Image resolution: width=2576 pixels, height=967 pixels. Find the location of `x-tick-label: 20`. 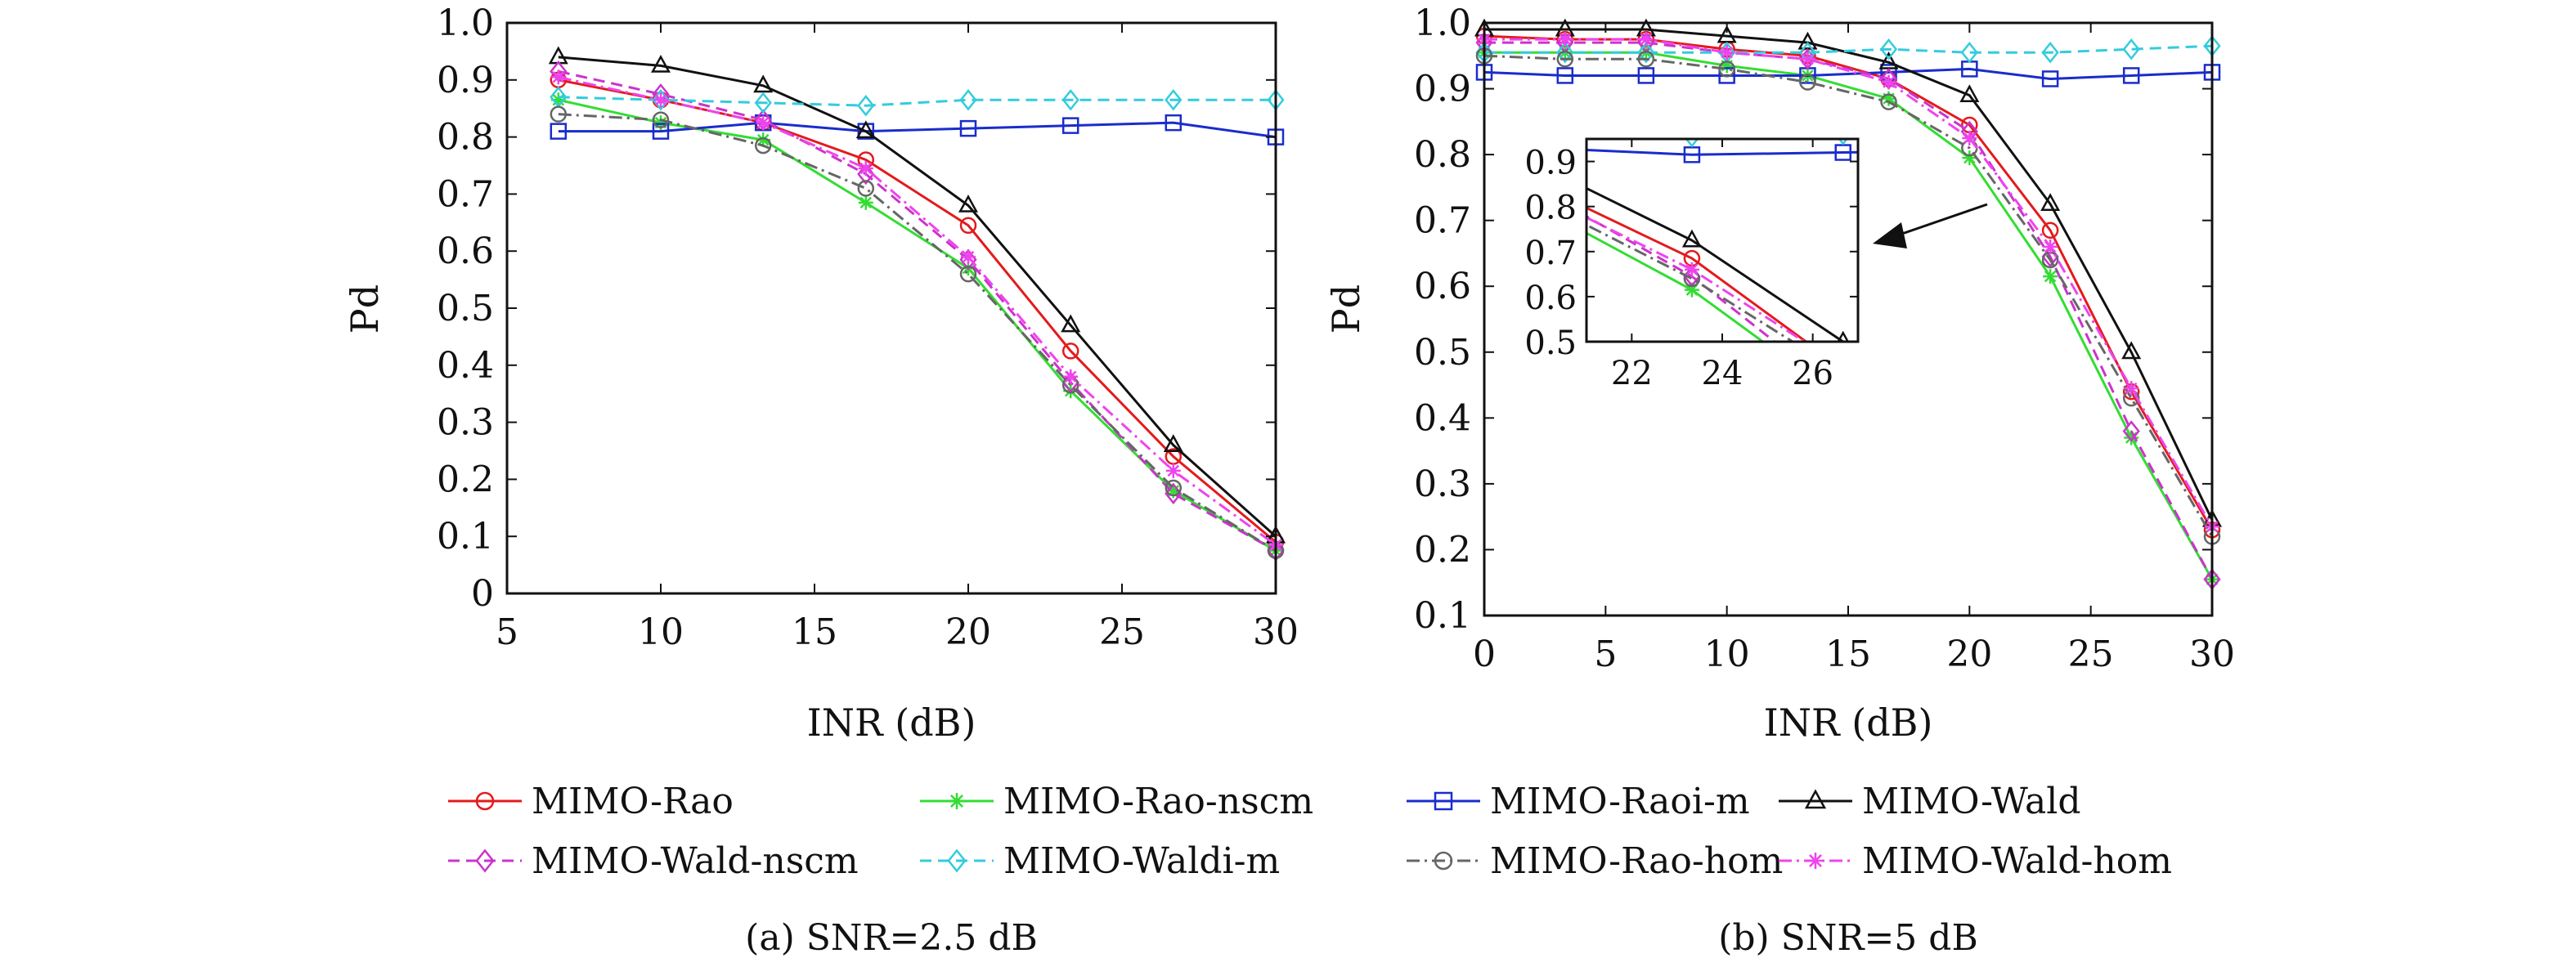

x-tick-label: 20 is located at coordinates (1969, 654).